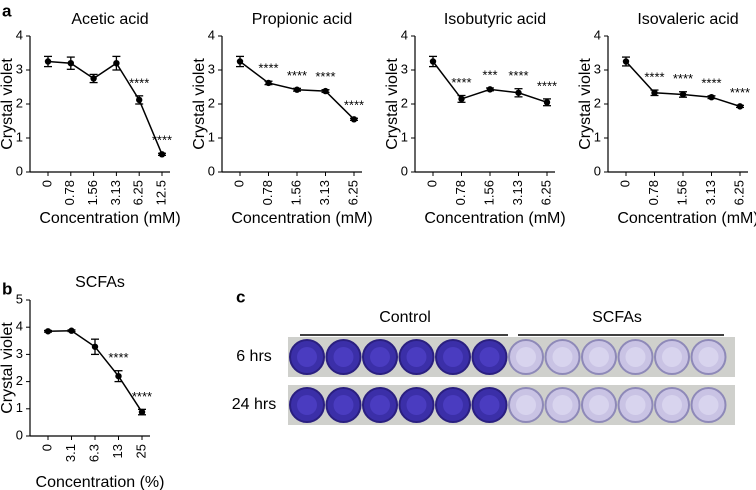  What do you see at coordinates (254, 356) in the screenshot?
I see `row-label: 6 hrs` at bounding box center [254, 356].